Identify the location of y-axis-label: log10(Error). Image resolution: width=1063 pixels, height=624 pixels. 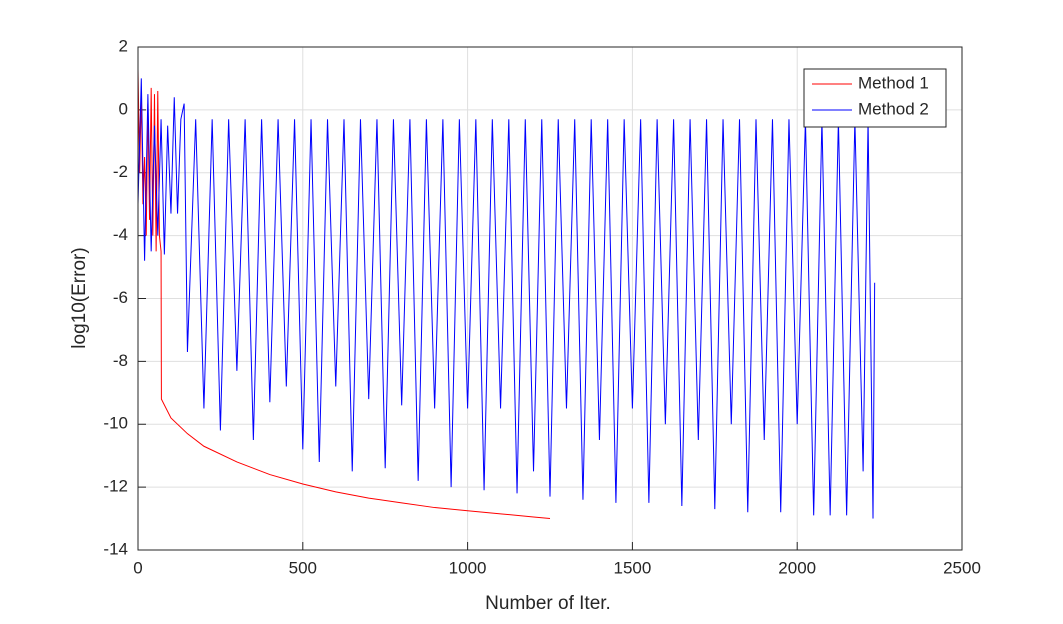
(79, 297).